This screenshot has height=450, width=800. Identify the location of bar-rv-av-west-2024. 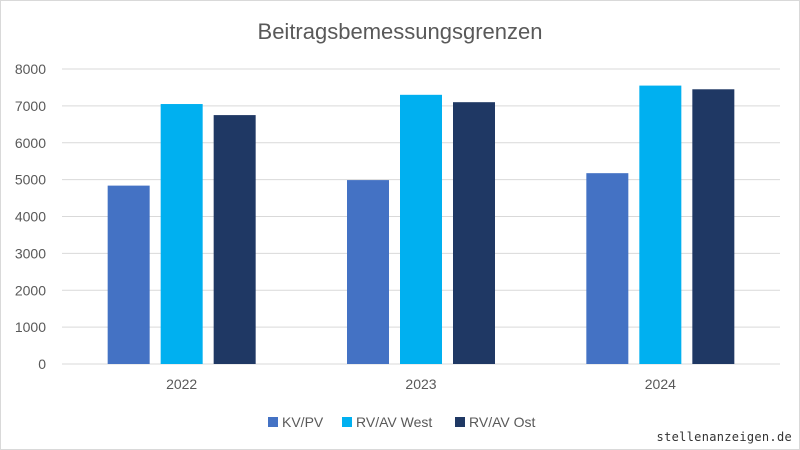
(660, 224).